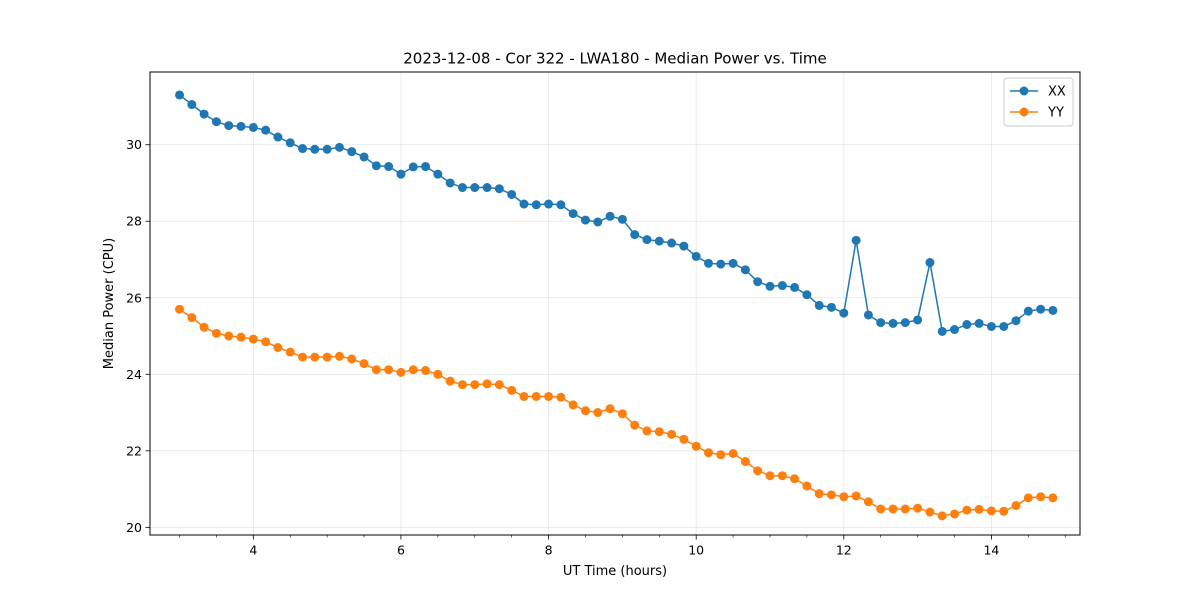 This screenshot has height=600, width=1200. I want to click on x-axis: 4 6 8 10 12 14, so click(622, 546).